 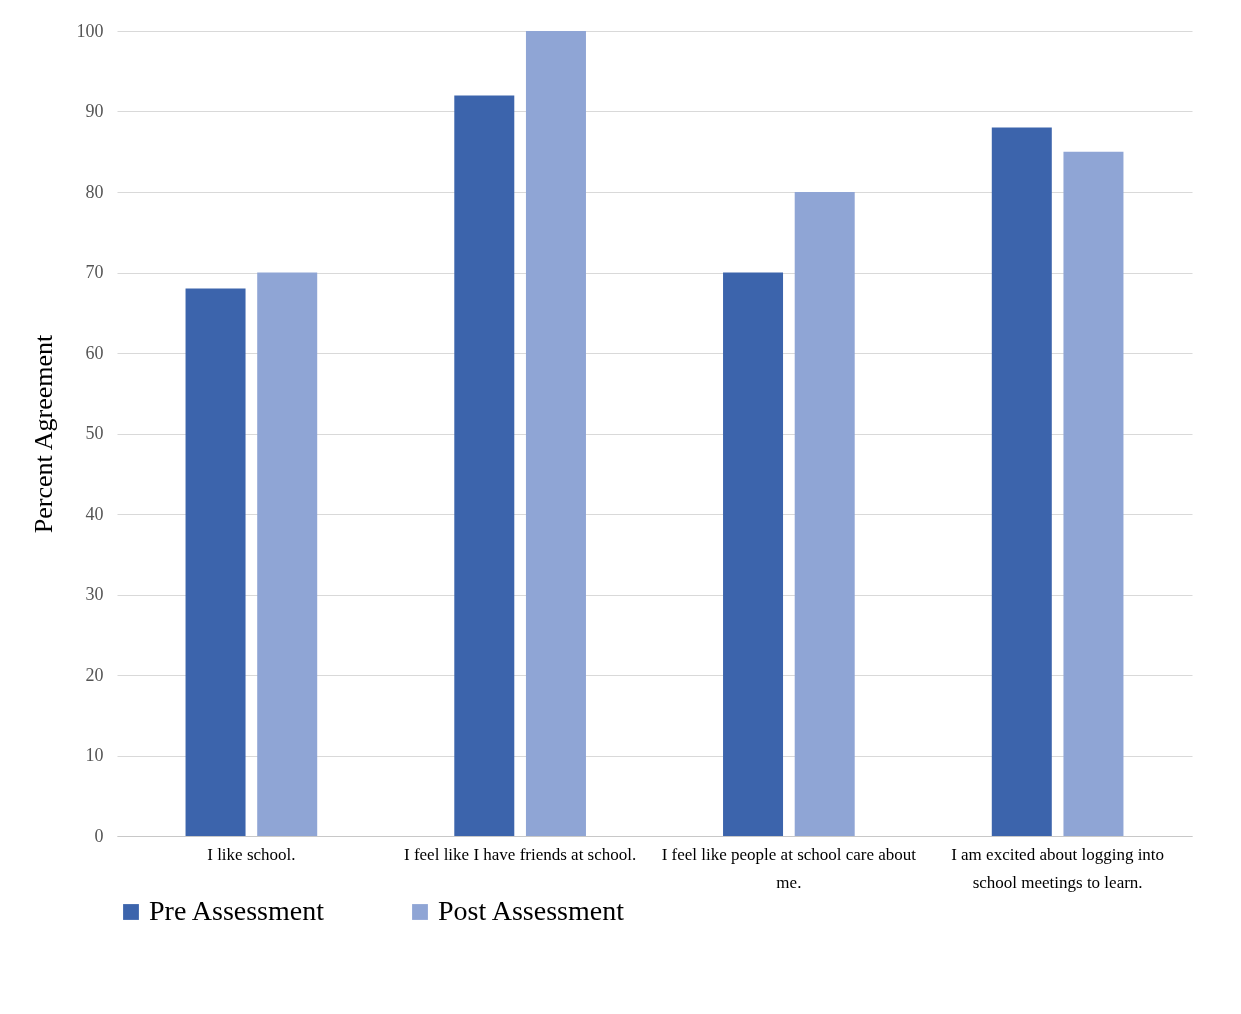 What do you see at coordinates (99, 835) in the screenshot?
I see `y-tick-label: 0` at bounding box center [99, 835].